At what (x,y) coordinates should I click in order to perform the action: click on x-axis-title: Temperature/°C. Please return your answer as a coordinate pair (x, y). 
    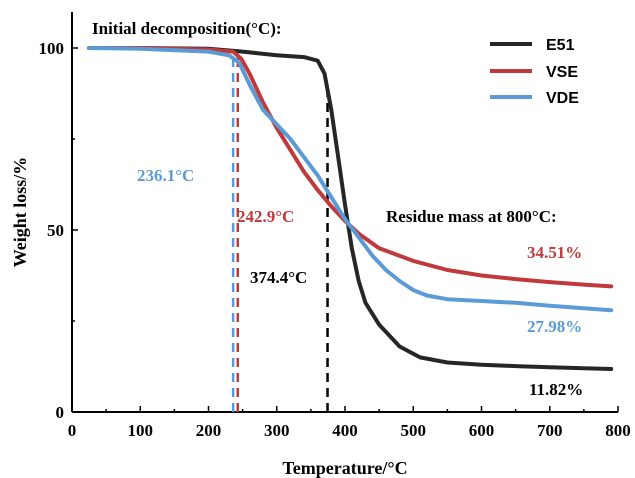
    Looking at the image, I should click on (344, 468).